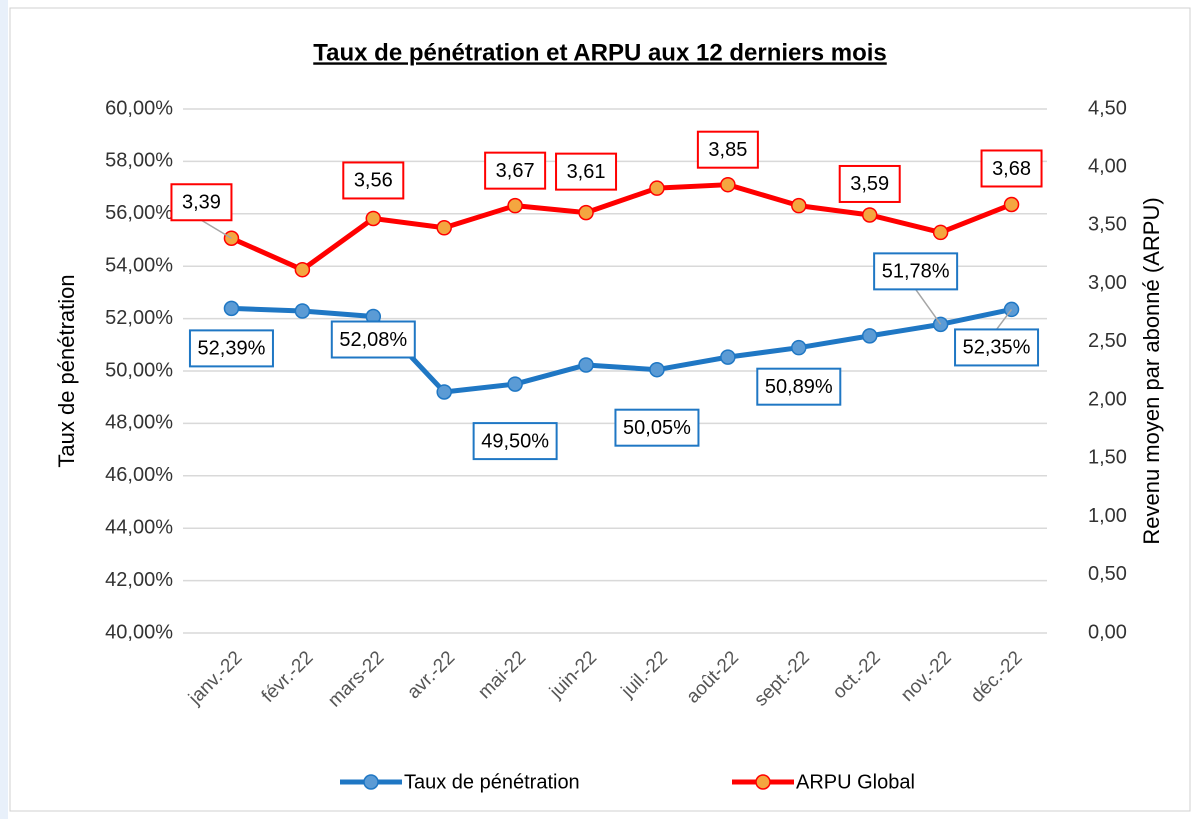 This screenshot has height=819, width=1201. What do you see at coordinates (139, 265) in the screenshot?
I see `y-tick-label: 54,00%` at bounding box center [139, 265].